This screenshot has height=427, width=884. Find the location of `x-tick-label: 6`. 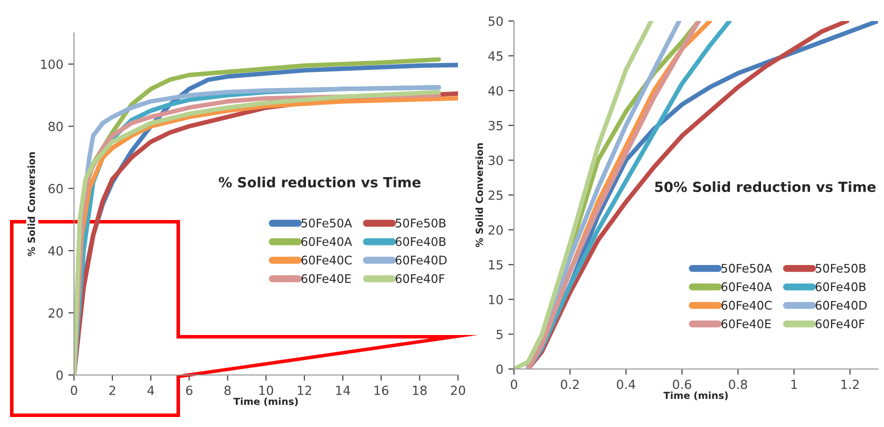

x-tick-label: 6 is located at coordinates (189, 391).